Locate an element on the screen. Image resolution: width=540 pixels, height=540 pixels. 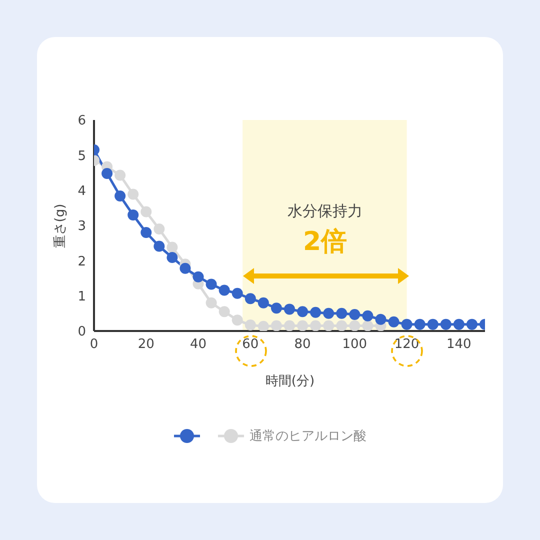
y-tick-label: 6 is located at coordinates (82, 121).